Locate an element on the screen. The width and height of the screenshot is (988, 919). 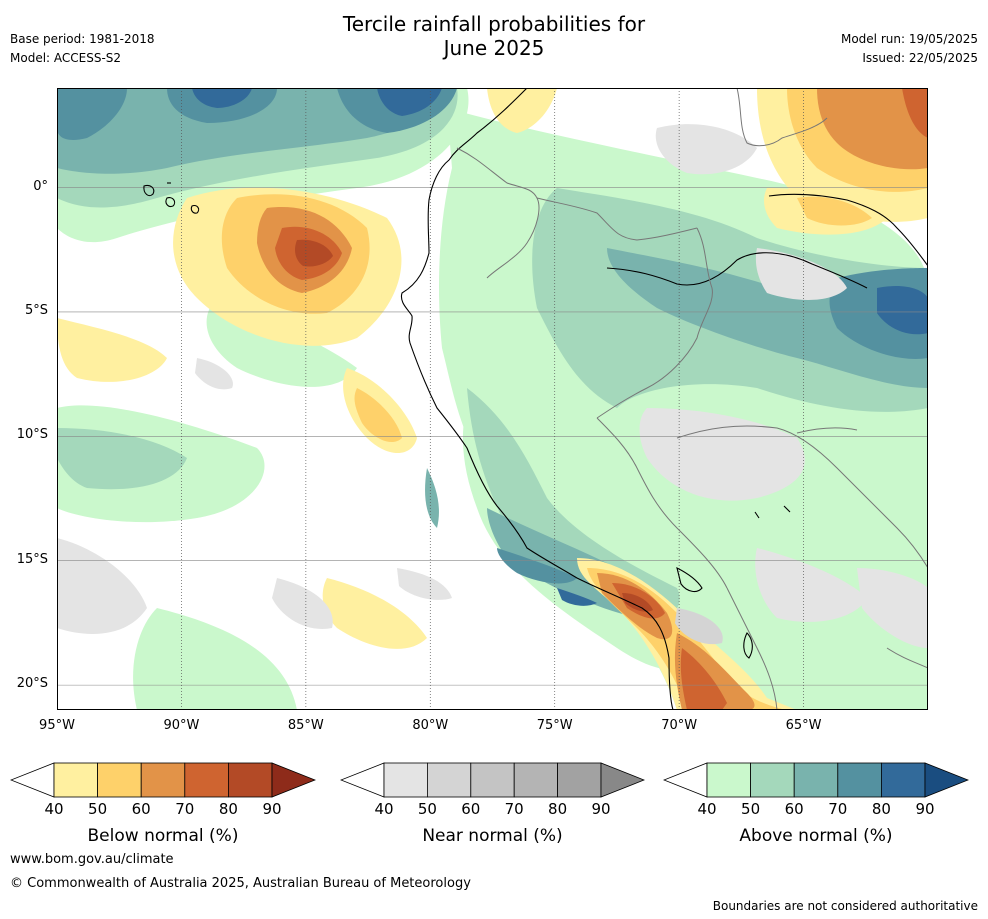
colorbar-title: Above normal (%) is located at coordinates (816, 836).